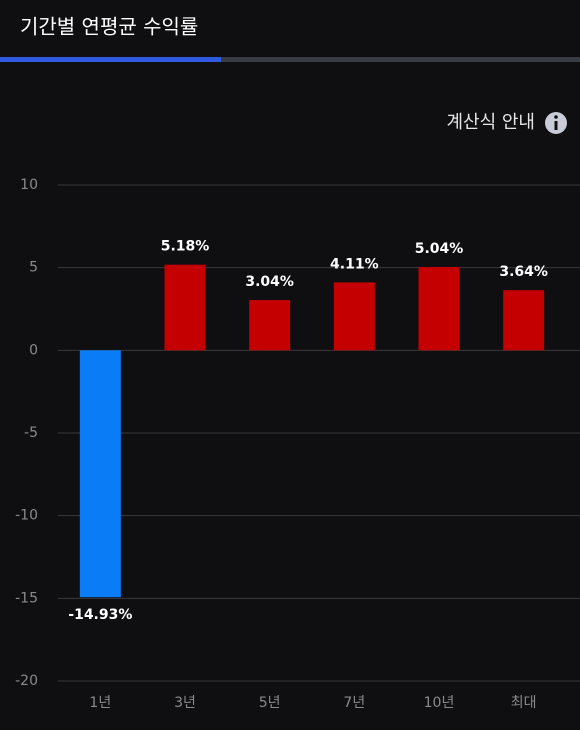  What do you see at coordinates (556, 117) in the screenshot?
I see `info-icon-dot` at bounding box center [556, 117].